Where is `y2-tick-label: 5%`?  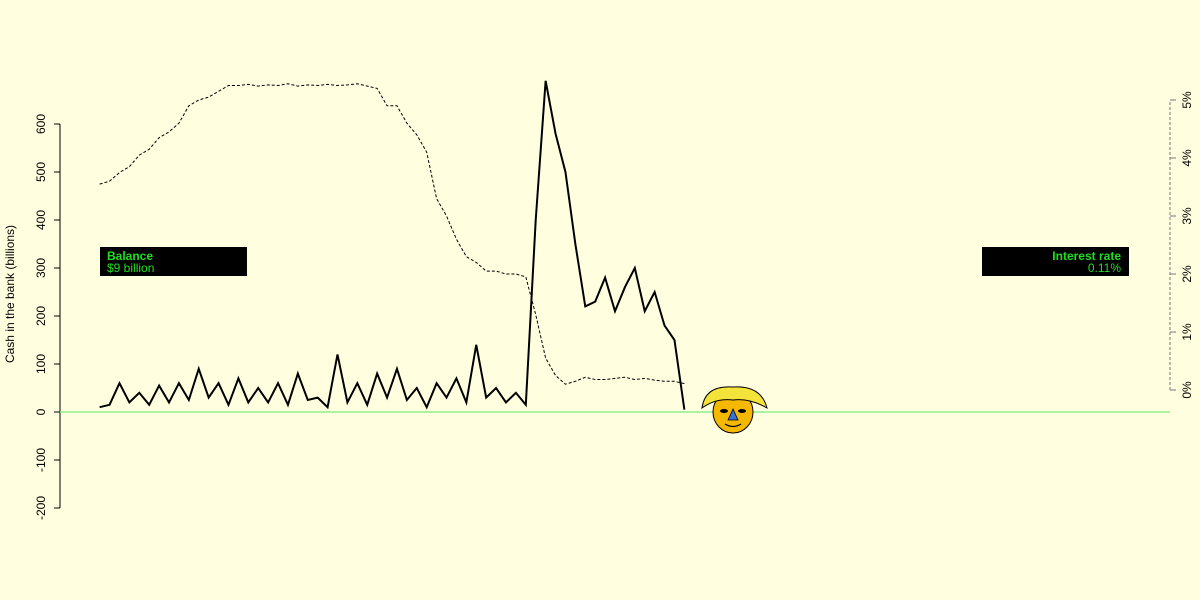
y2-tick-label: 5% is located at coordinates (1187, 100).